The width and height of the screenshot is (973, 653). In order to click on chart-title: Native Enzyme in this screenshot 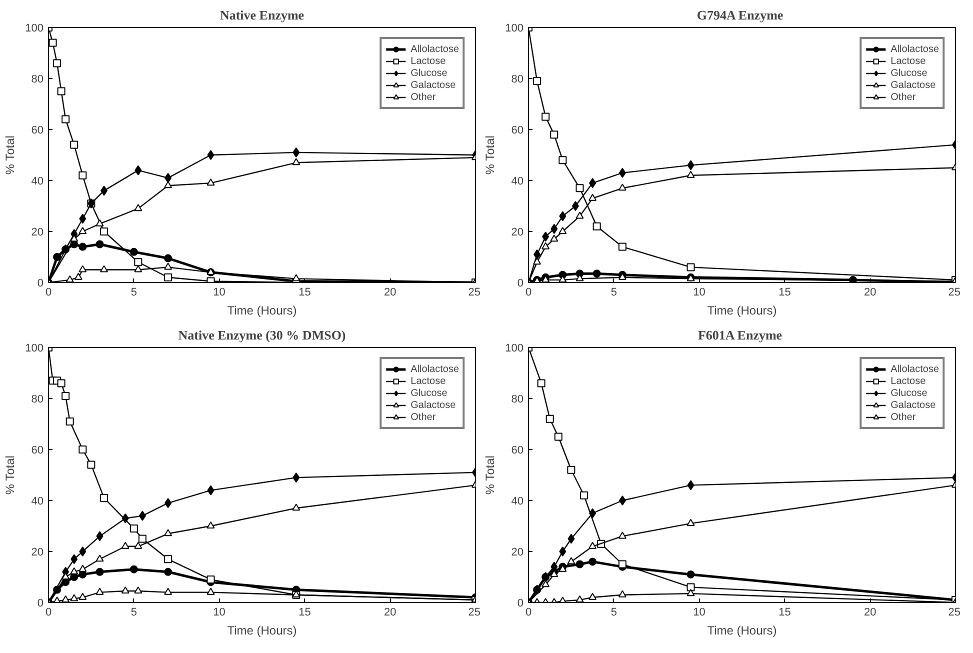, I will do `click(262, 15)`.